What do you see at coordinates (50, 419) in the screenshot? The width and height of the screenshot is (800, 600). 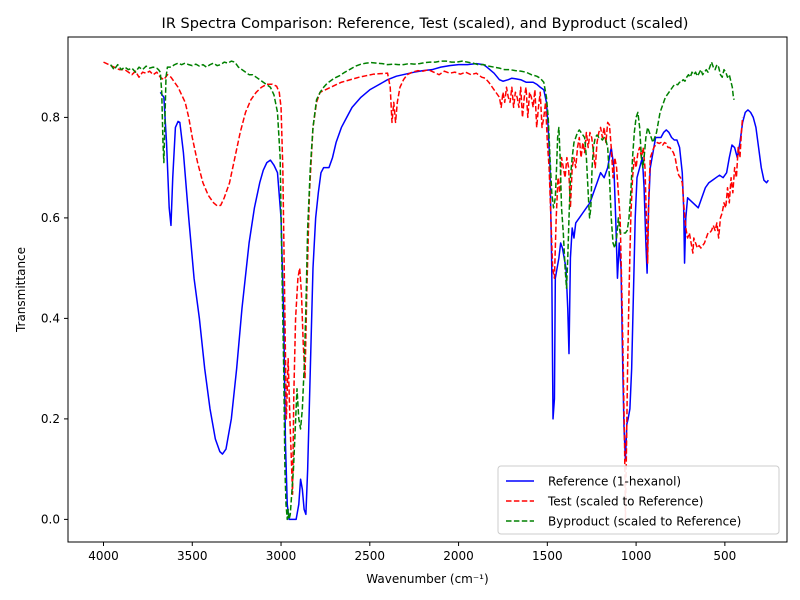 I see `y-tick-label: 0.2` at bounding box center [50, 419].